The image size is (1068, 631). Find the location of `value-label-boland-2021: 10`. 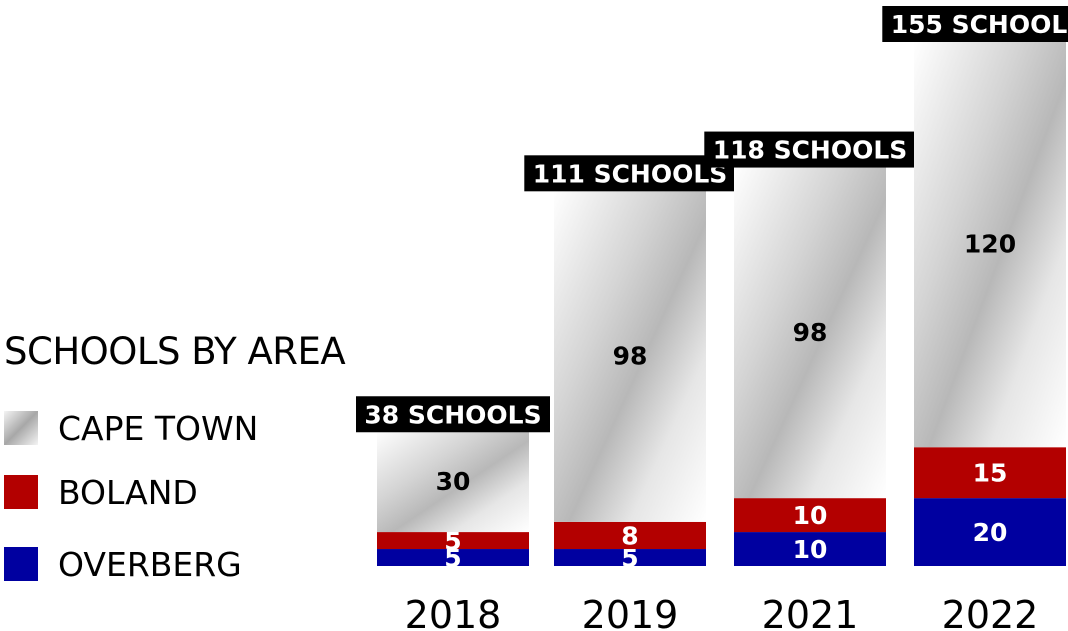

value-label-boland-2021: 10 is located at coordinates (810, 515).